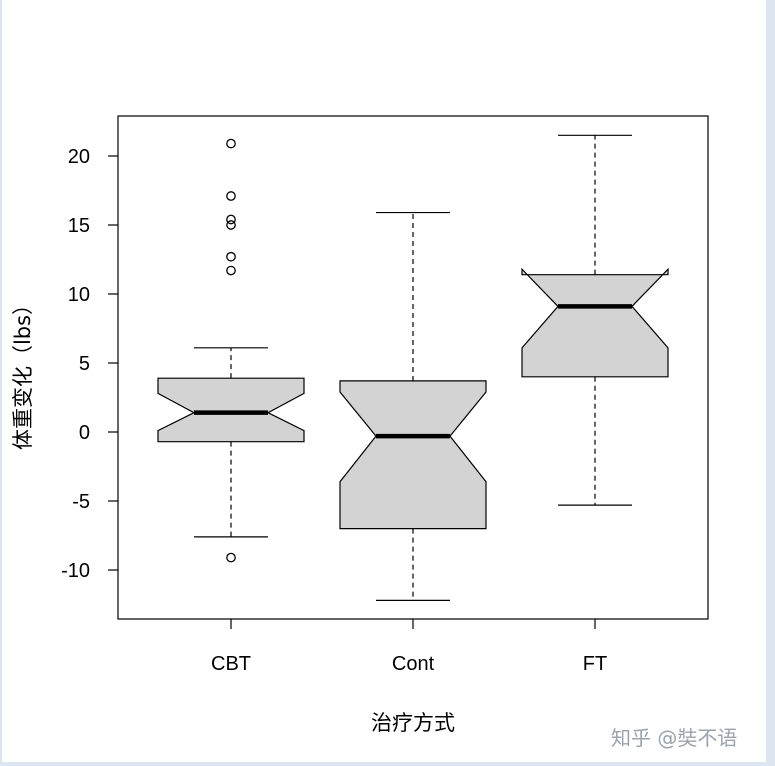 Image resolution: width=775 pixels, height=766 pixels. What do you see at coordinates (1, 383) in the screenshot?
I see `left-frame-border` at bounding box center [1, 383].